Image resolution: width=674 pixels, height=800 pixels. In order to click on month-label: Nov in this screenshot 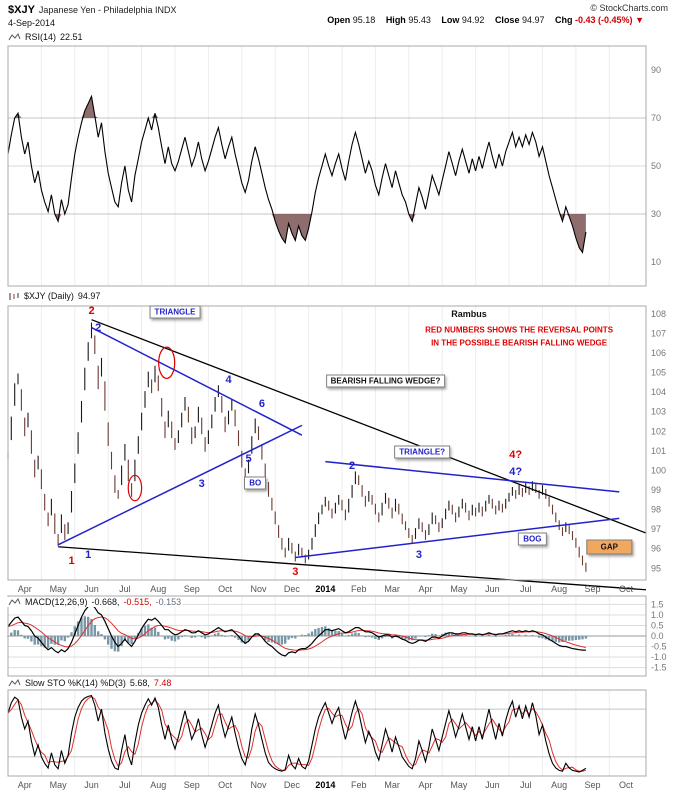, I will do `click(259, 589)`.